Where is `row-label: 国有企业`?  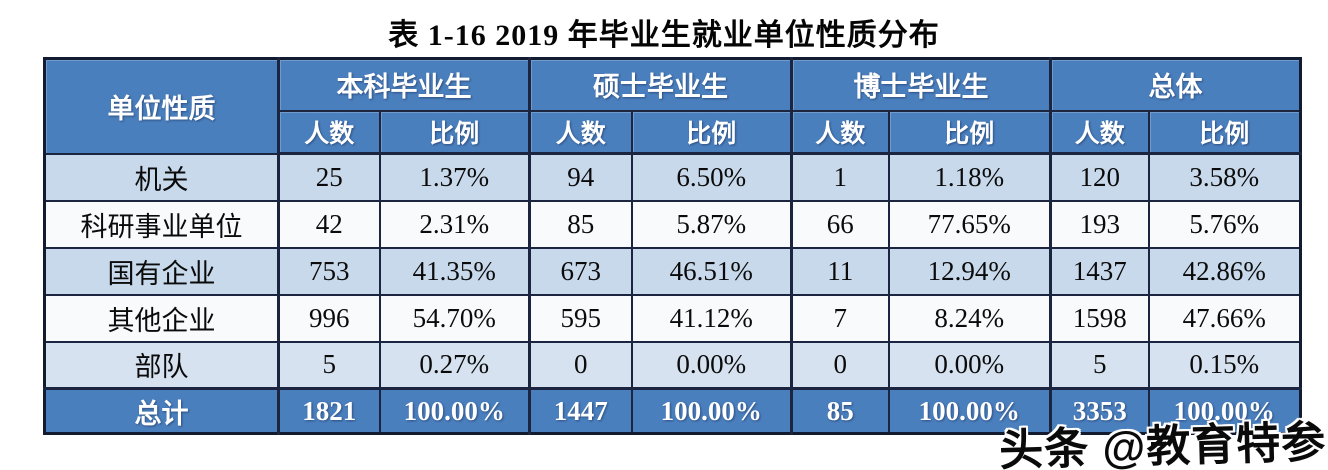 row-label: 国有企业 is located at coordinates (161, 271).